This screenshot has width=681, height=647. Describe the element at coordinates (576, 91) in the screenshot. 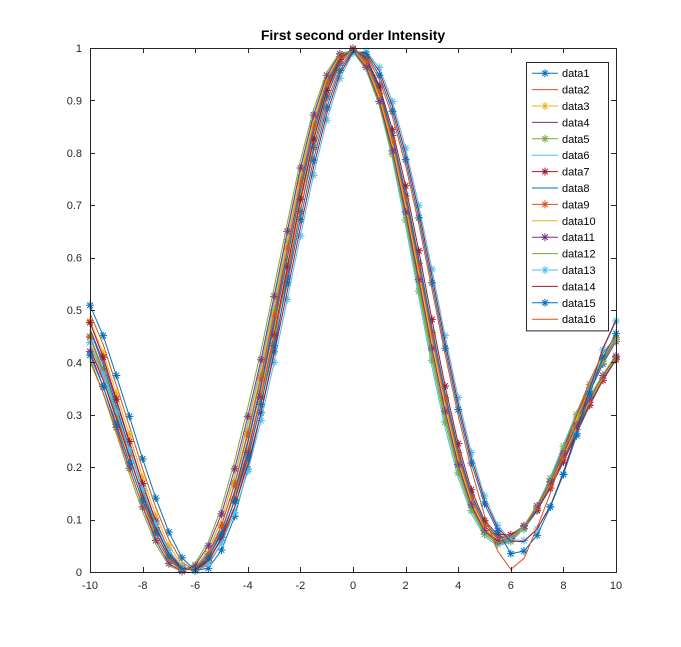

I see `legend-label: data2` at that location.